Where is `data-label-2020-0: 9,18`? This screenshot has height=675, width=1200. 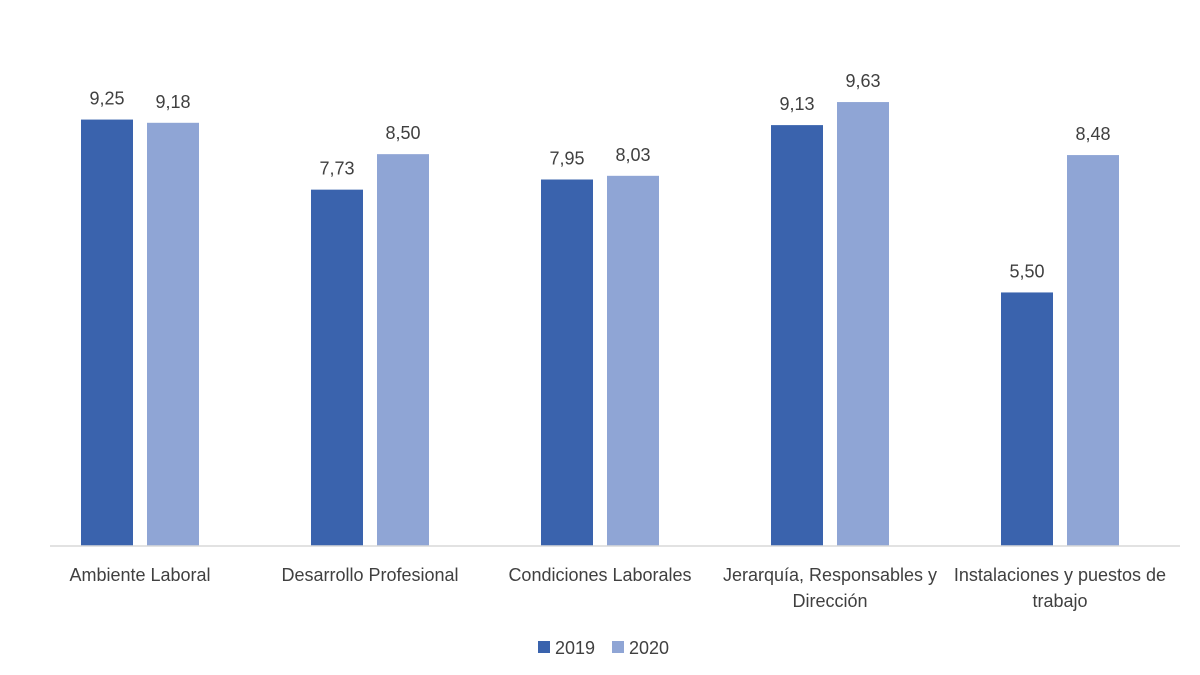 data-label-2020-0: 9,18 is located at coordinates (172, 102).